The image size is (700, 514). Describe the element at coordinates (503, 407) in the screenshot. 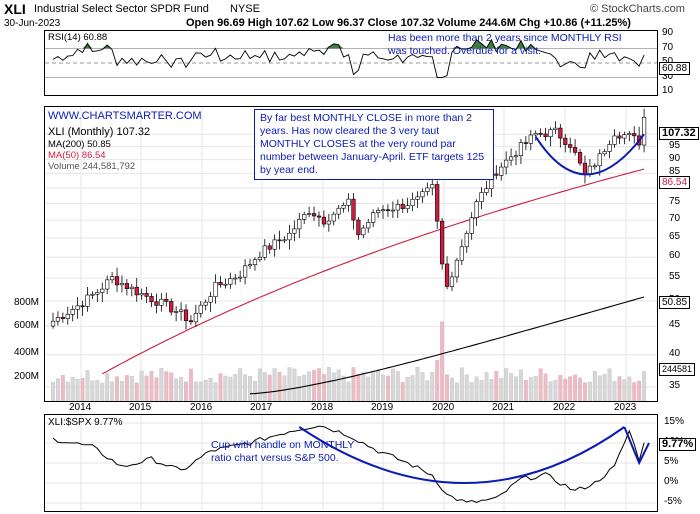

I see `x-tick-2021: 2021` at that location.